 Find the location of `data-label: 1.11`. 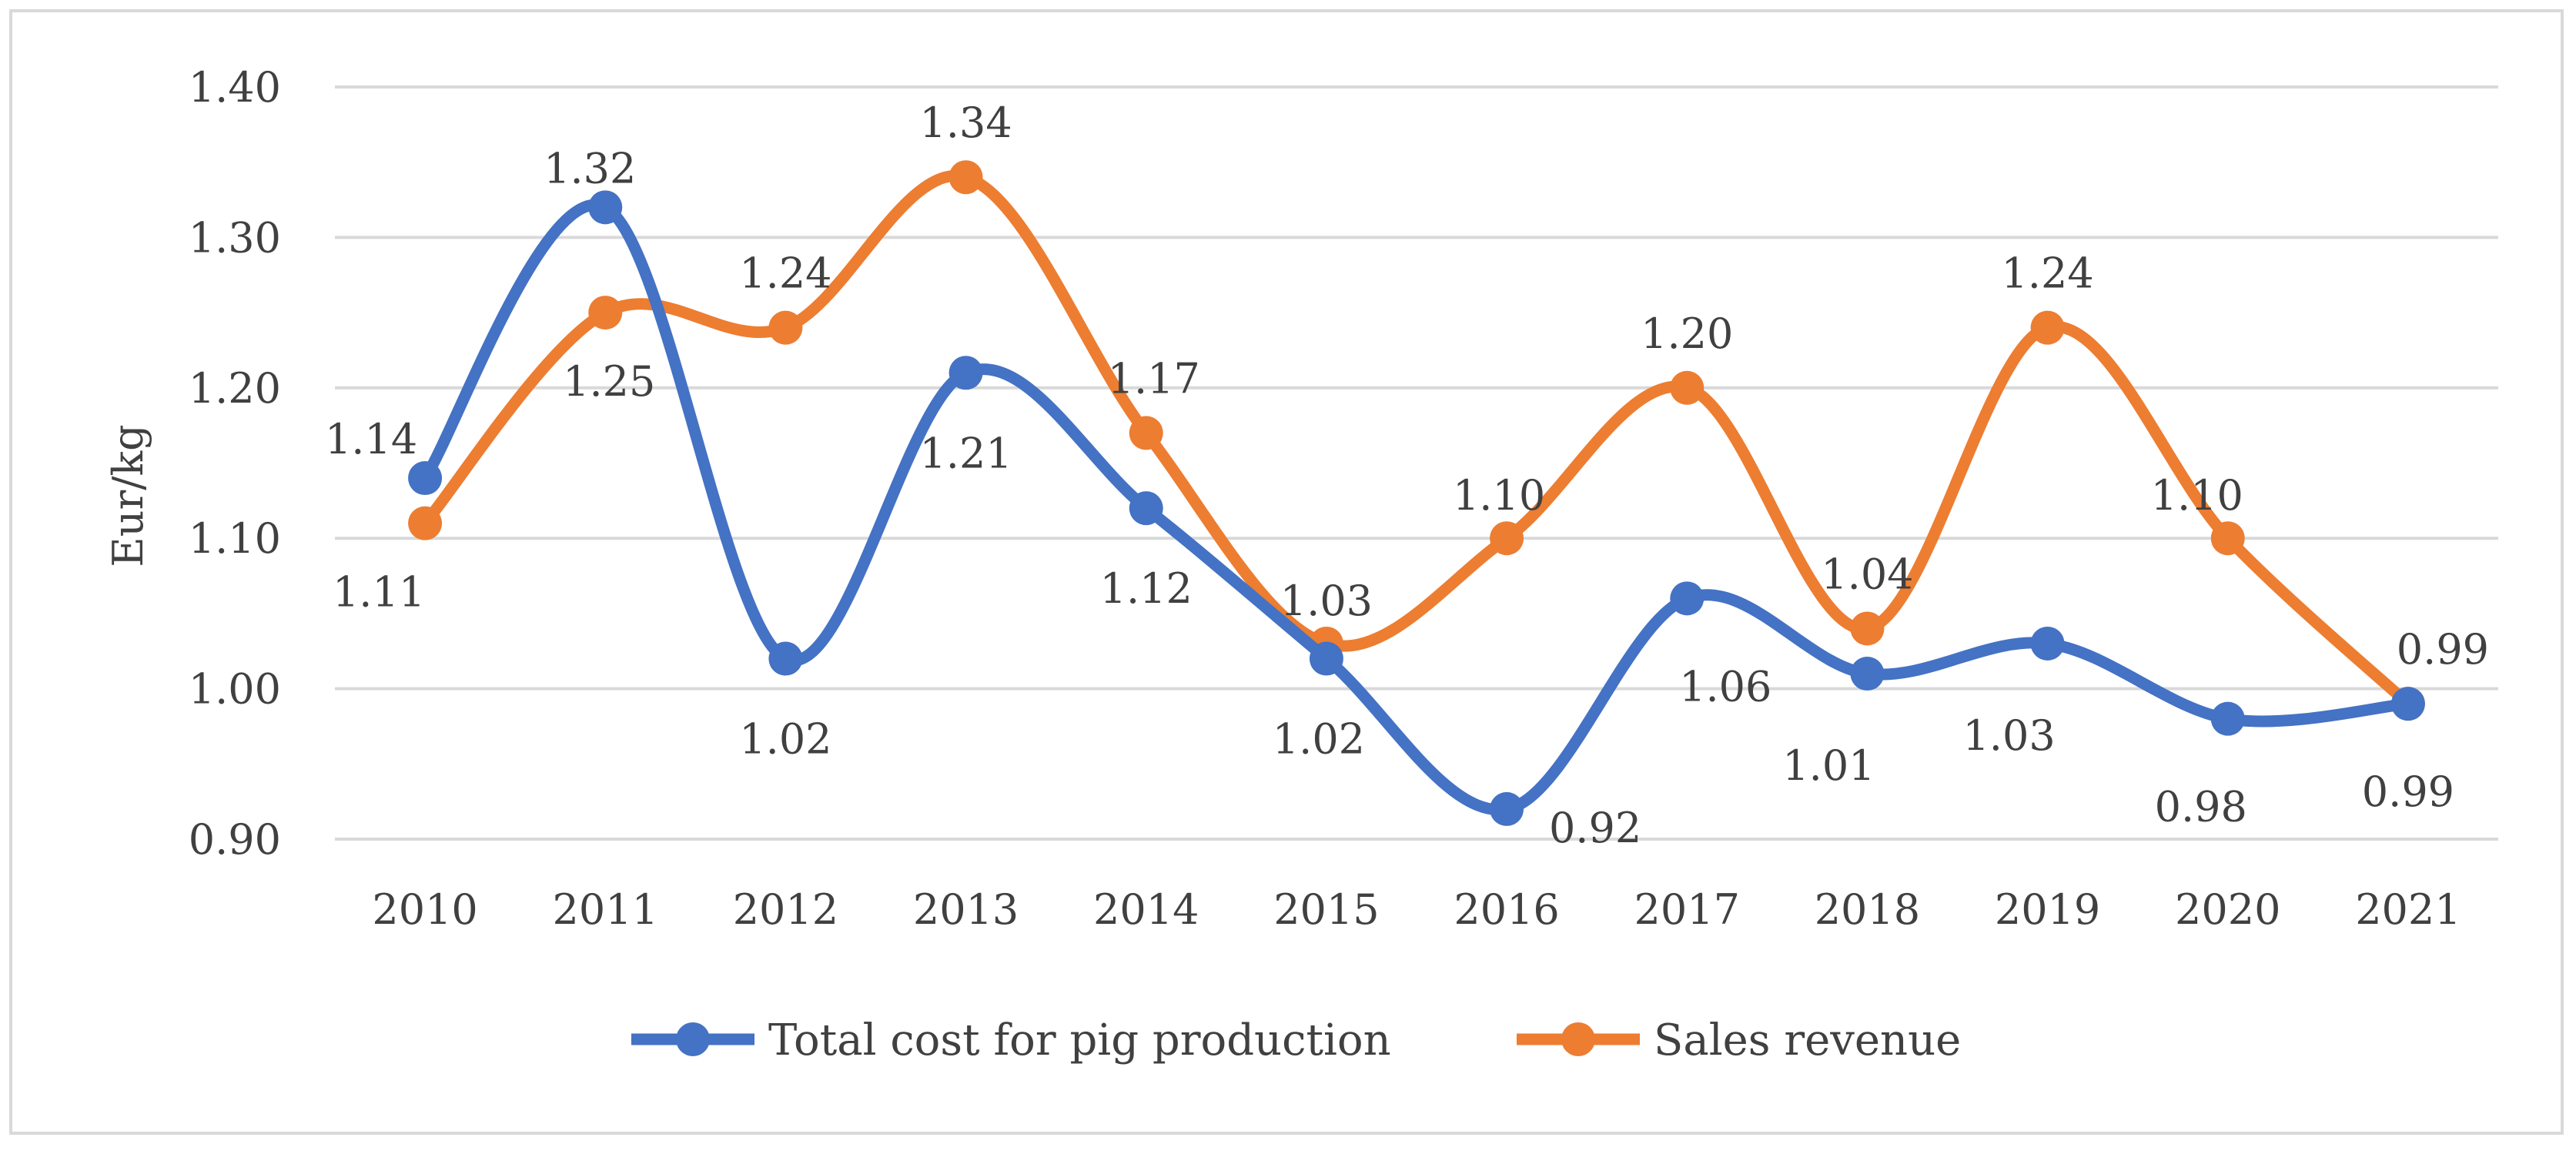

data-label: 1.11 is located at coordinates (379, 592).